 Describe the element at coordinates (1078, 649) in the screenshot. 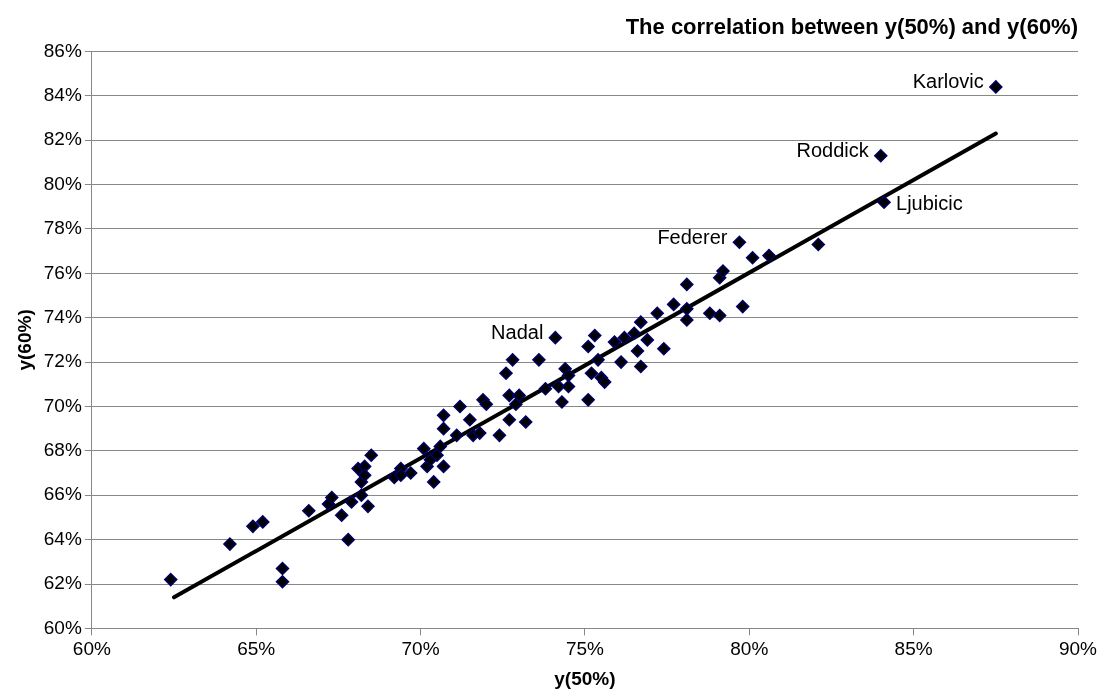

I see `x-tick-label: 90%` at that location.